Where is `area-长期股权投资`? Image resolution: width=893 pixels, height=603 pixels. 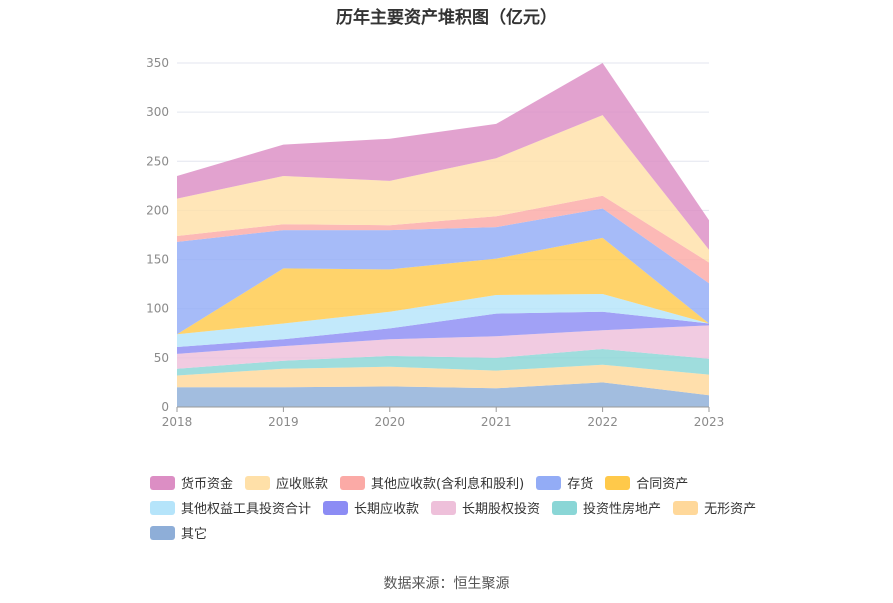
area-长期股权投资 is located at coordinates (443, 347).